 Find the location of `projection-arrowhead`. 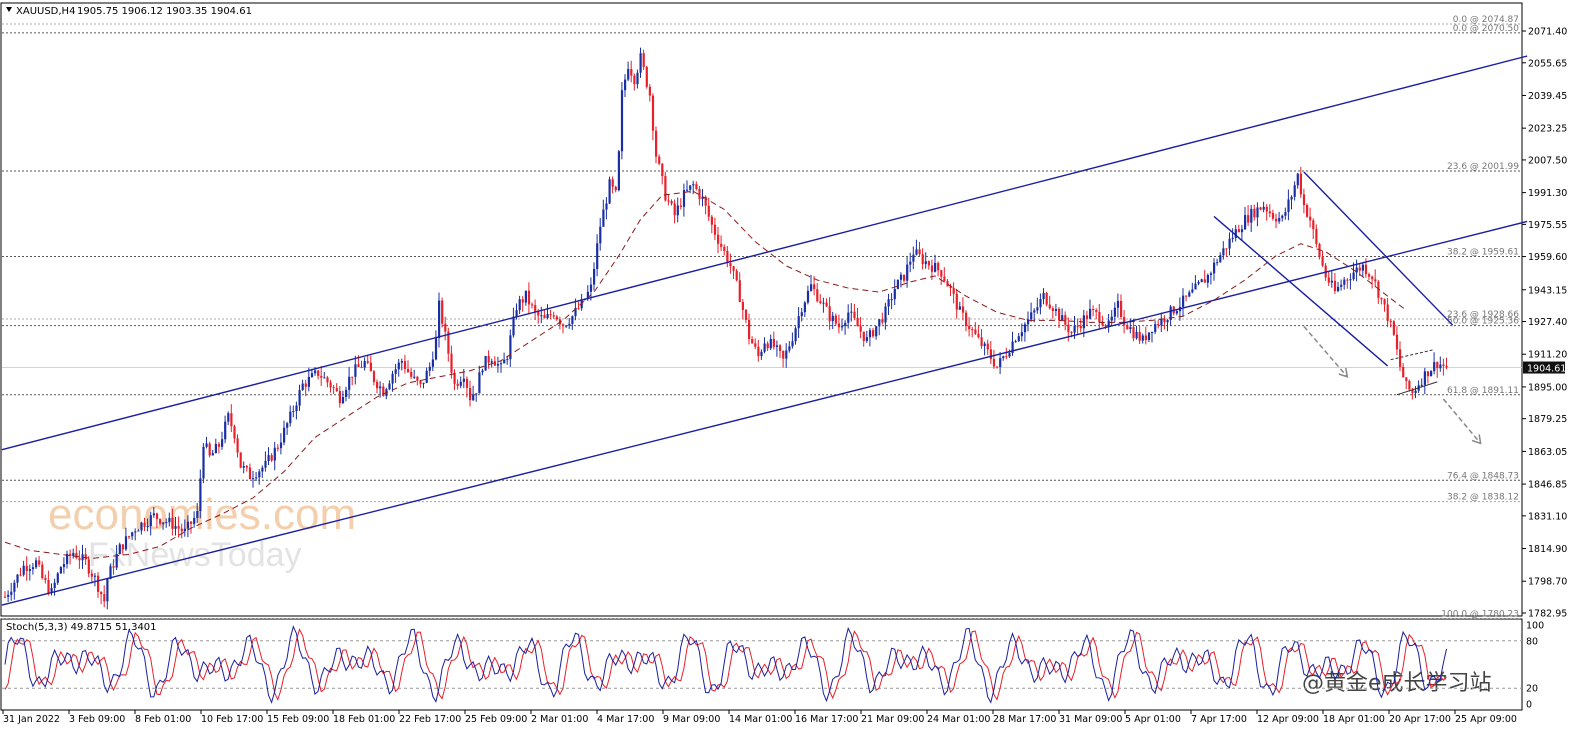

projection-arrowhead is located at coordinates (1343, 372).